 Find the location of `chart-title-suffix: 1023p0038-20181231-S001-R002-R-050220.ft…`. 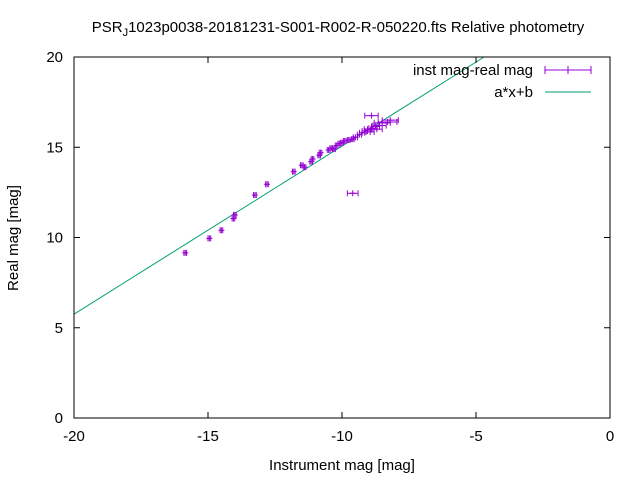

chart-title-suffix: 1023p0038-20181231-S001-R002-R-050220.ft… is located at coordinates (356, 27).